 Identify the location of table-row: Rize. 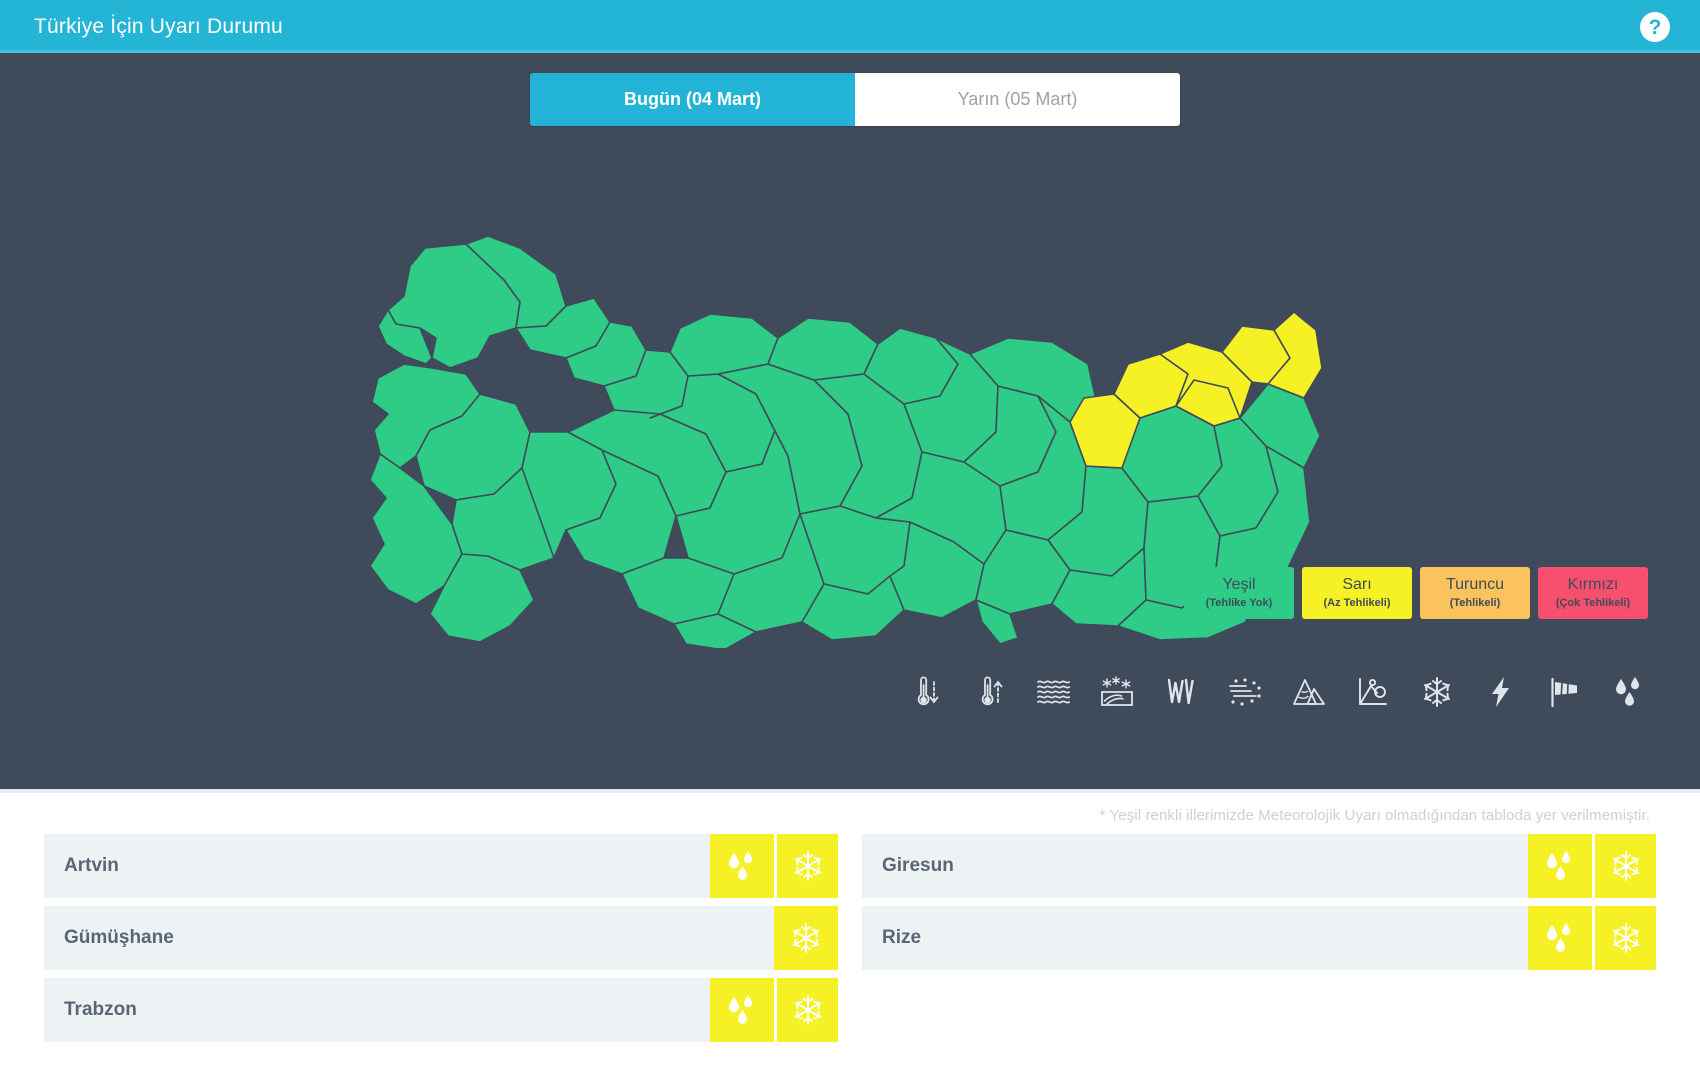
(1259, 938).